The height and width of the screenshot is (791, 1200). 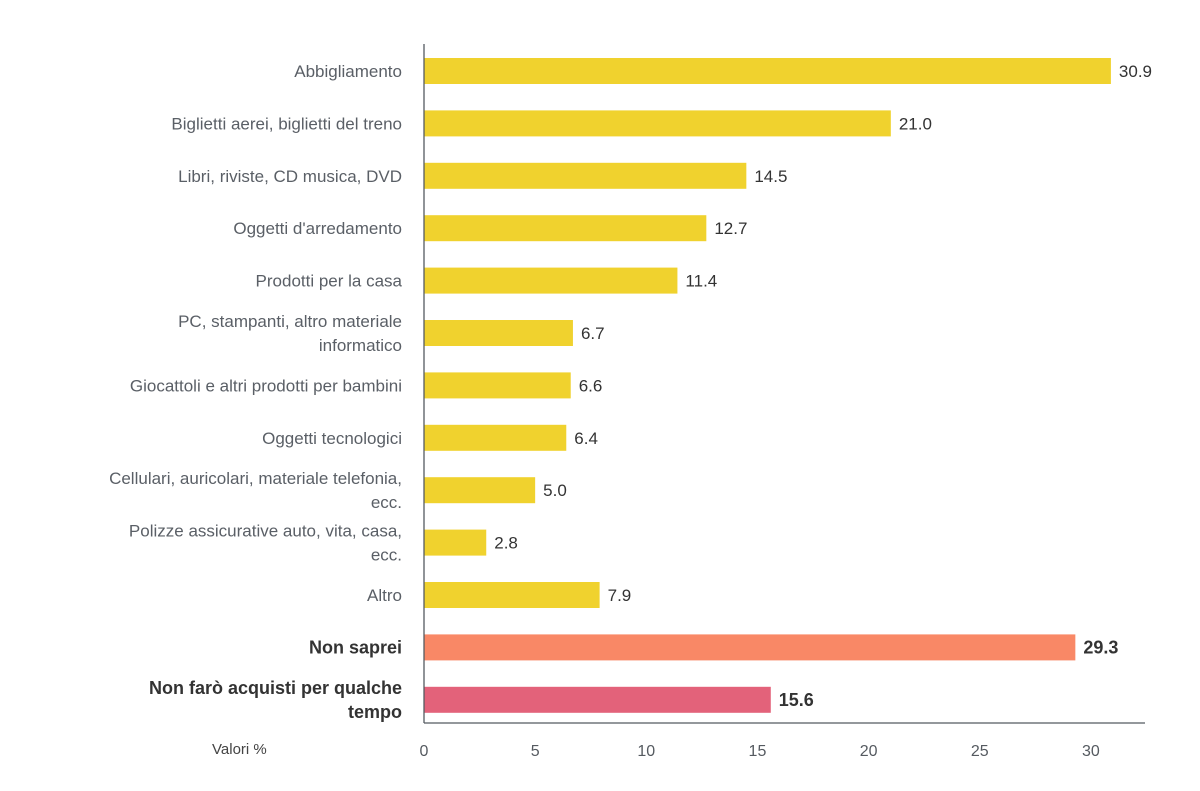 I want to click on category-label-line: Libri, riviste, CD musica, DVD, so click(x=290, y=176).